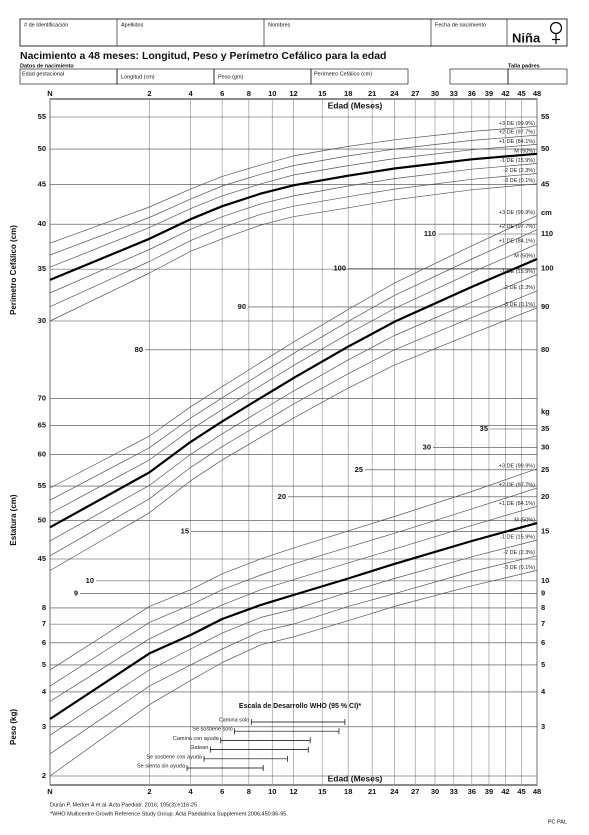 This screenshot has height=835, width=589. I want to click on x-tick-label: 36, so click(472, 93).